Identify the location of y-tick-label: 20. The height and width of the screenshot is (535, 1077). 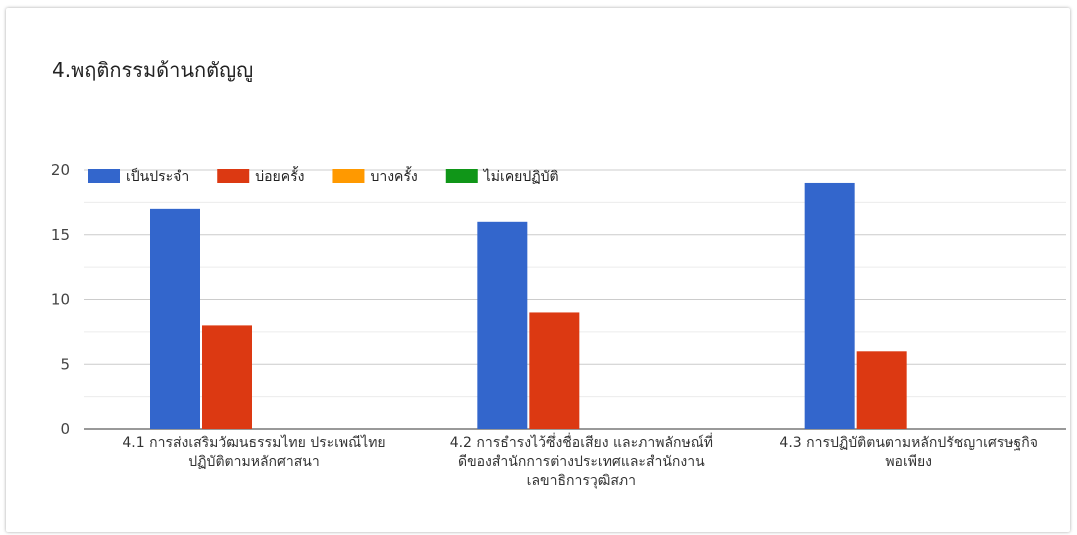
(60, 170).